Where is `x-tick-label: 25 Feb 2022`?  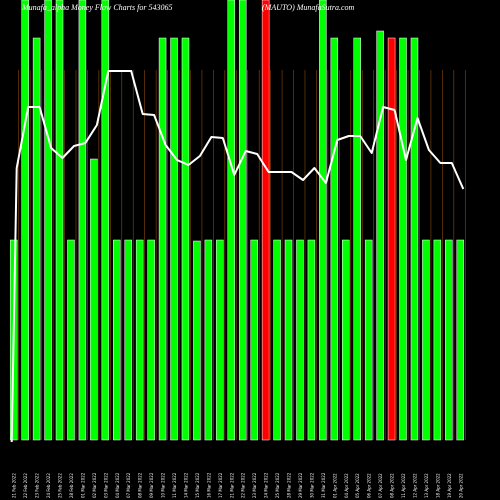
x-tick-label: 25 Feb 2022 is located at coordinates (60, 485).